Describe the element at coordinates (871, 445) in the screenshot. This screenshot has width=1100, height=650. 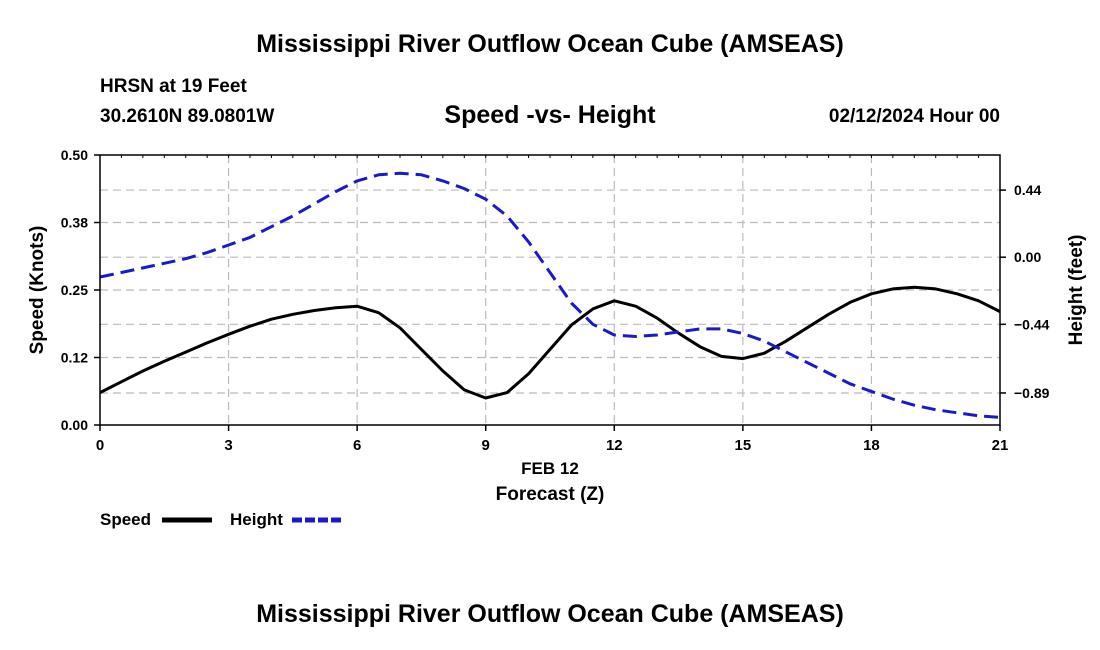
I see `x-tick-label: 18` at that location.